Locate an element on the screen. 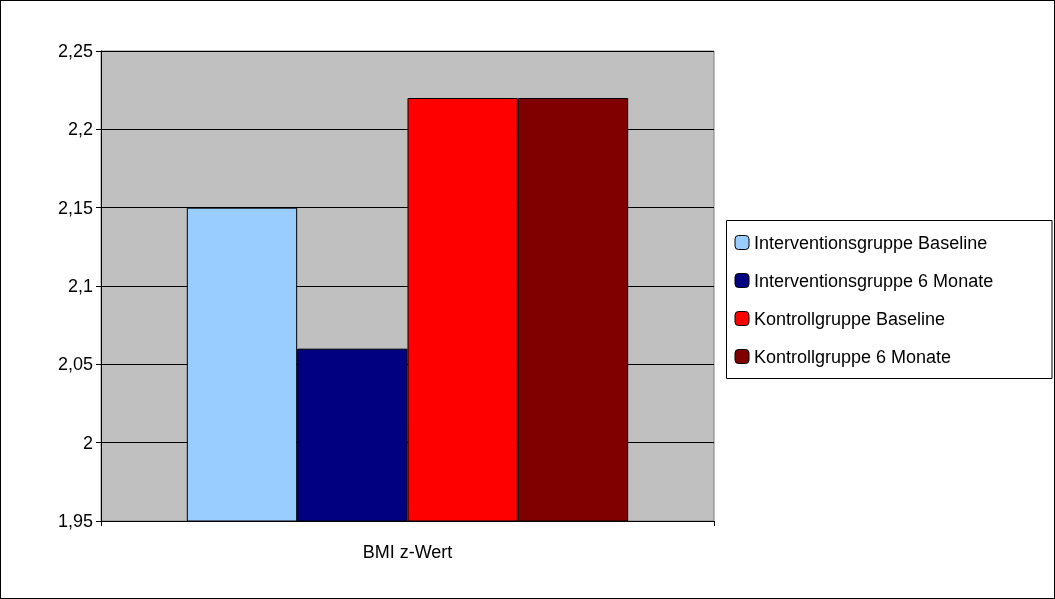 The height and width of the screenshot is (599, 1055). y-tick-label: 2,15 is located at coordinates (75, 207).